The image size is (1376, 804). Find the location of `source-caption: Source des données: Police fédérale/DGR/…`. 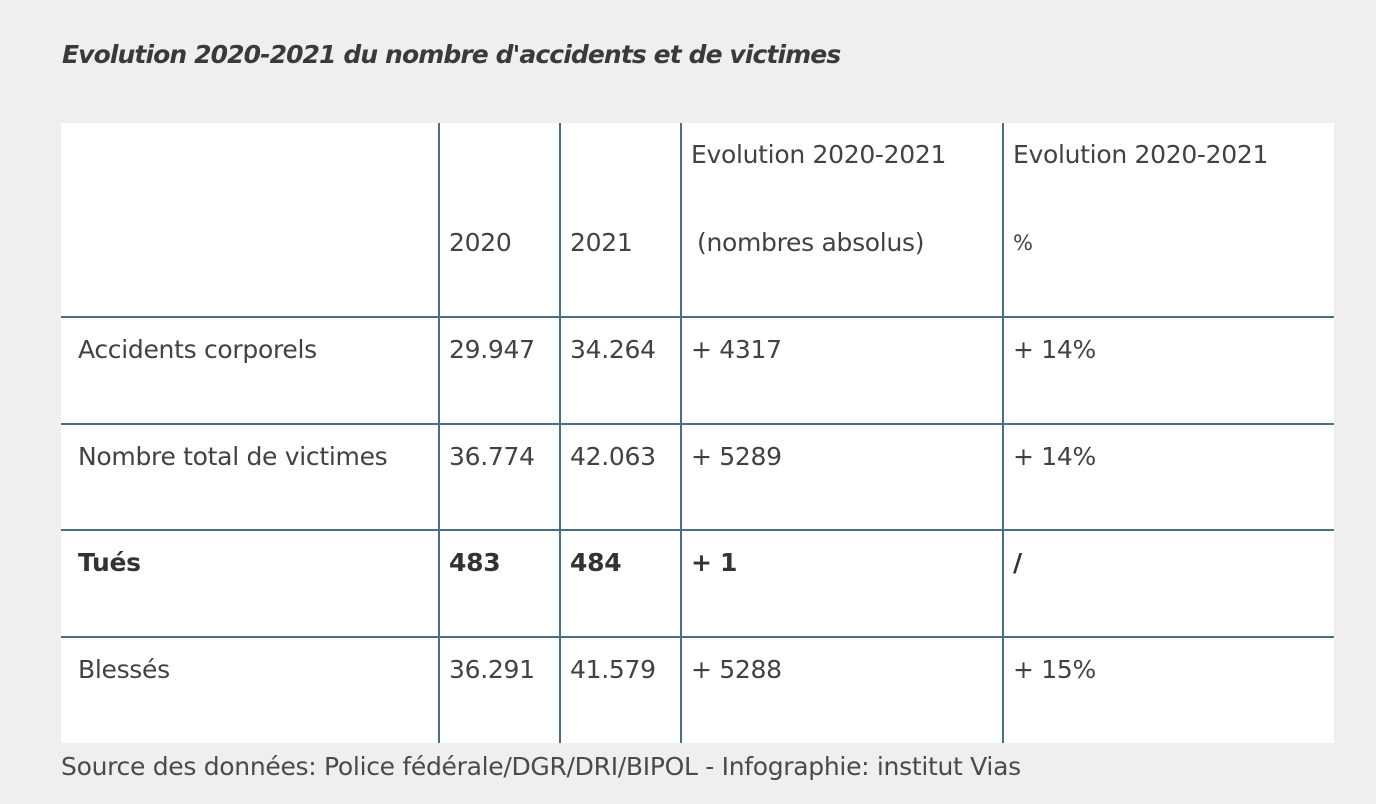

source-caption: Source des données: Police fédérale/DGR/… is located at coordinates (541, 766).